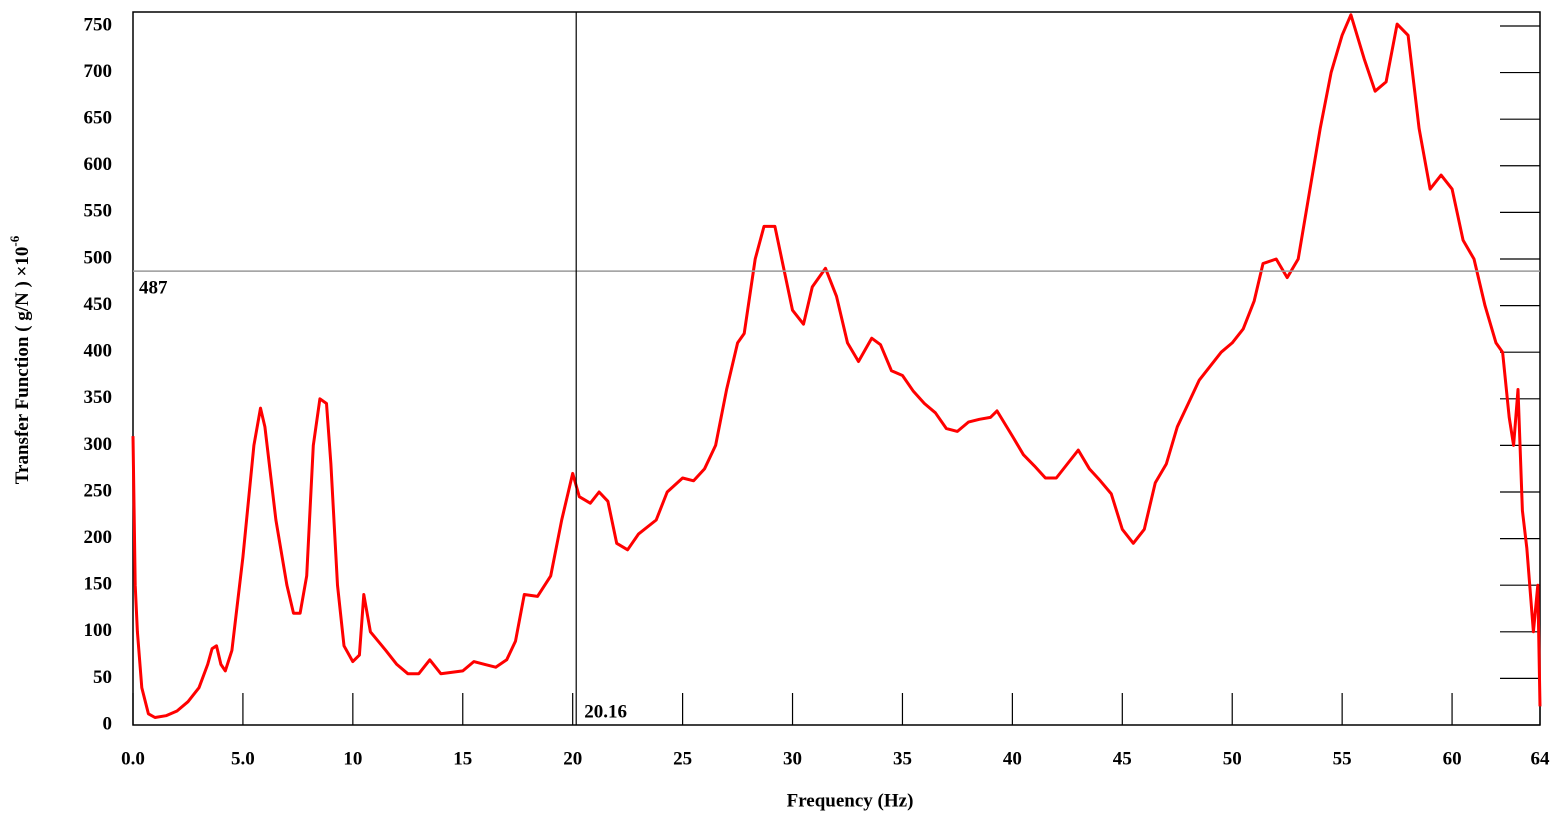 This screenshot has width=1564, height=830. I want to click on cursor-y-label: 487, so click(153, 287).